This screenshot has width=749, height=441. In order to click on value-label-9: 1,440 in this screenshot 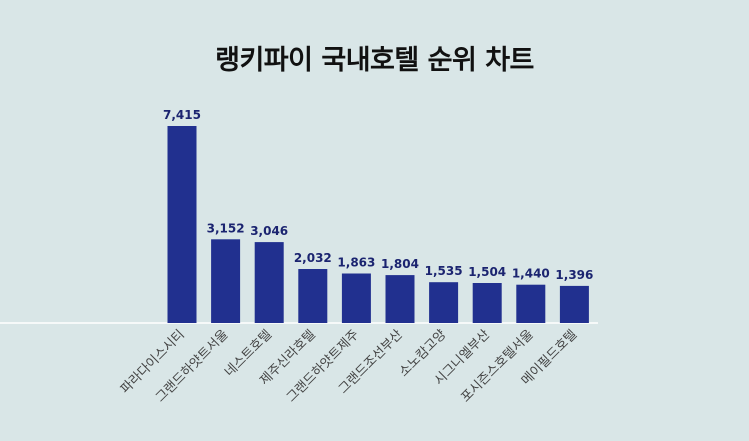, I will do `click(531, 274)`.